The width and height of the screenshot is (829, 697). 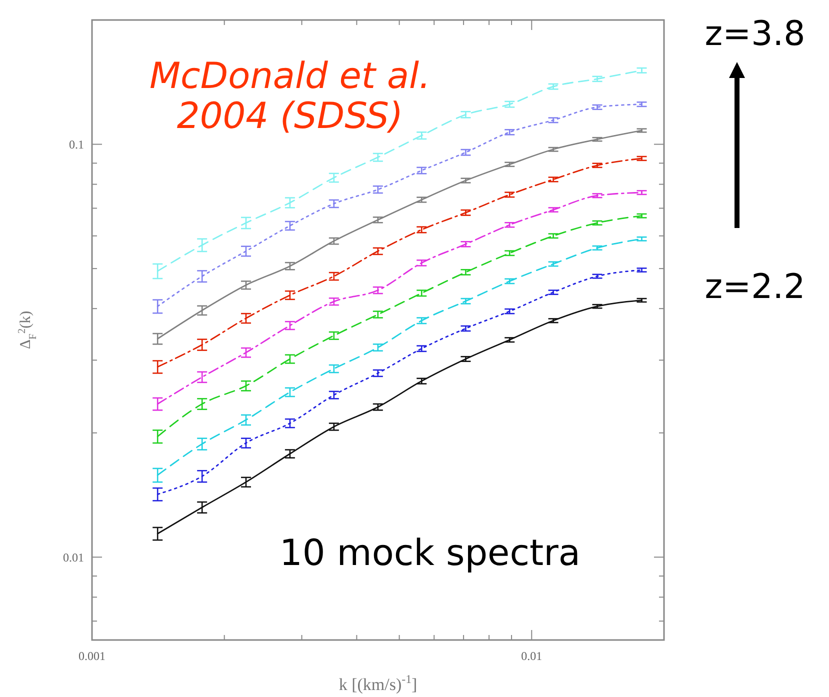 What do you see at coordinates (92, 656) in the screenshot?
I see `x-tick-label: 0.001` at bounding box center [92, 656].